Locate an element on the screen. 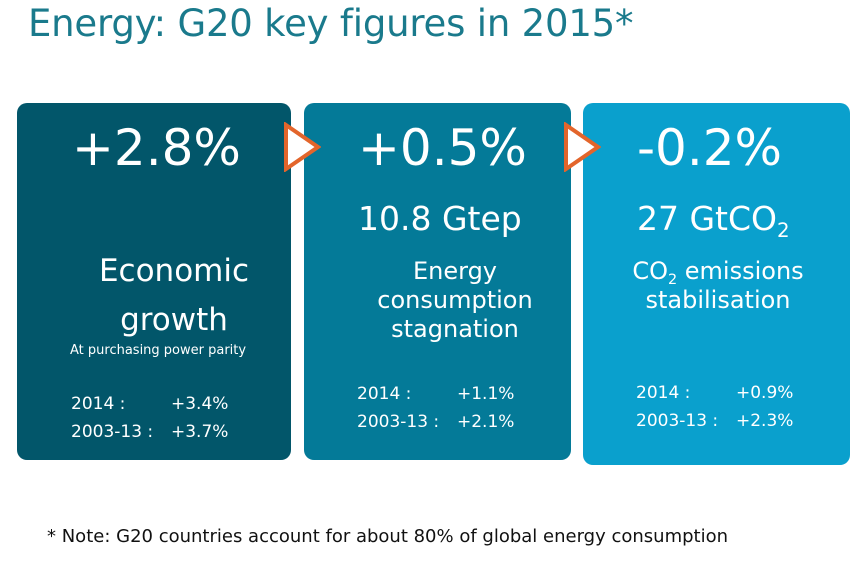 This screenshot has width=862, height=563. stat-row: 2003-13 : +2.3% is located at coordinates (714, 421).